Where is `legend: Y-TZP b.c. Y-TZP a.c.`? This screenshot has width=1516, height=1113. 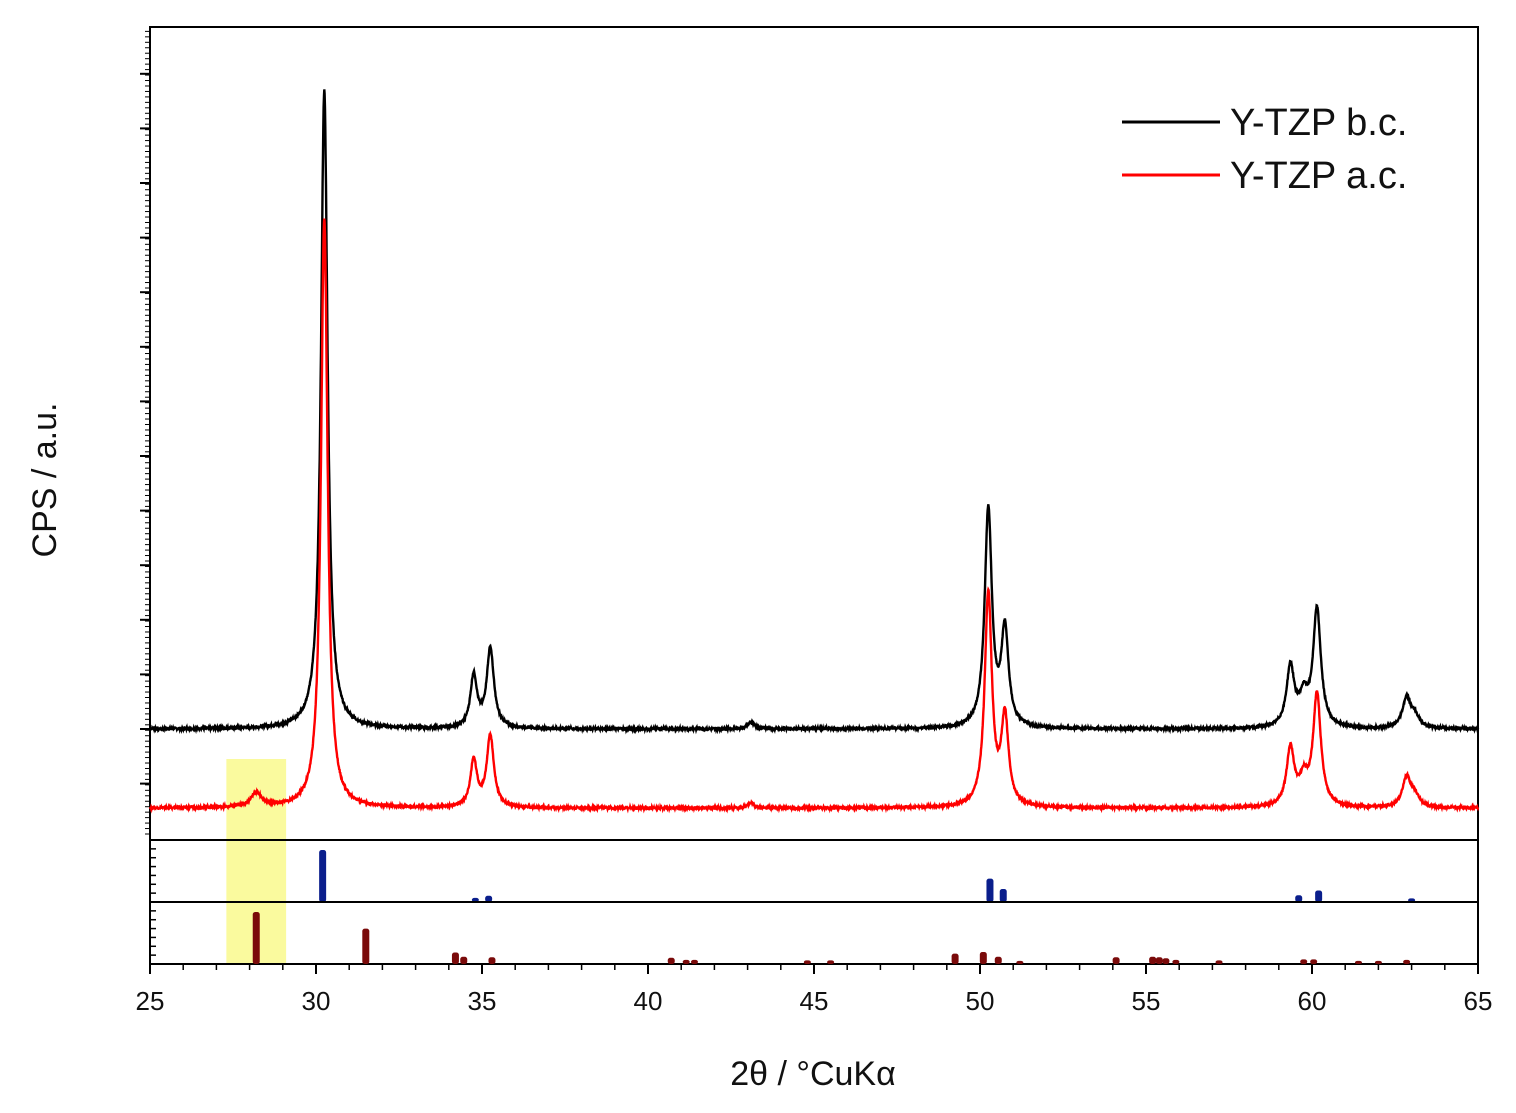
legend: Y-TZP b.c. Y-TZP a.c. is located at coordinates (1264, 149).